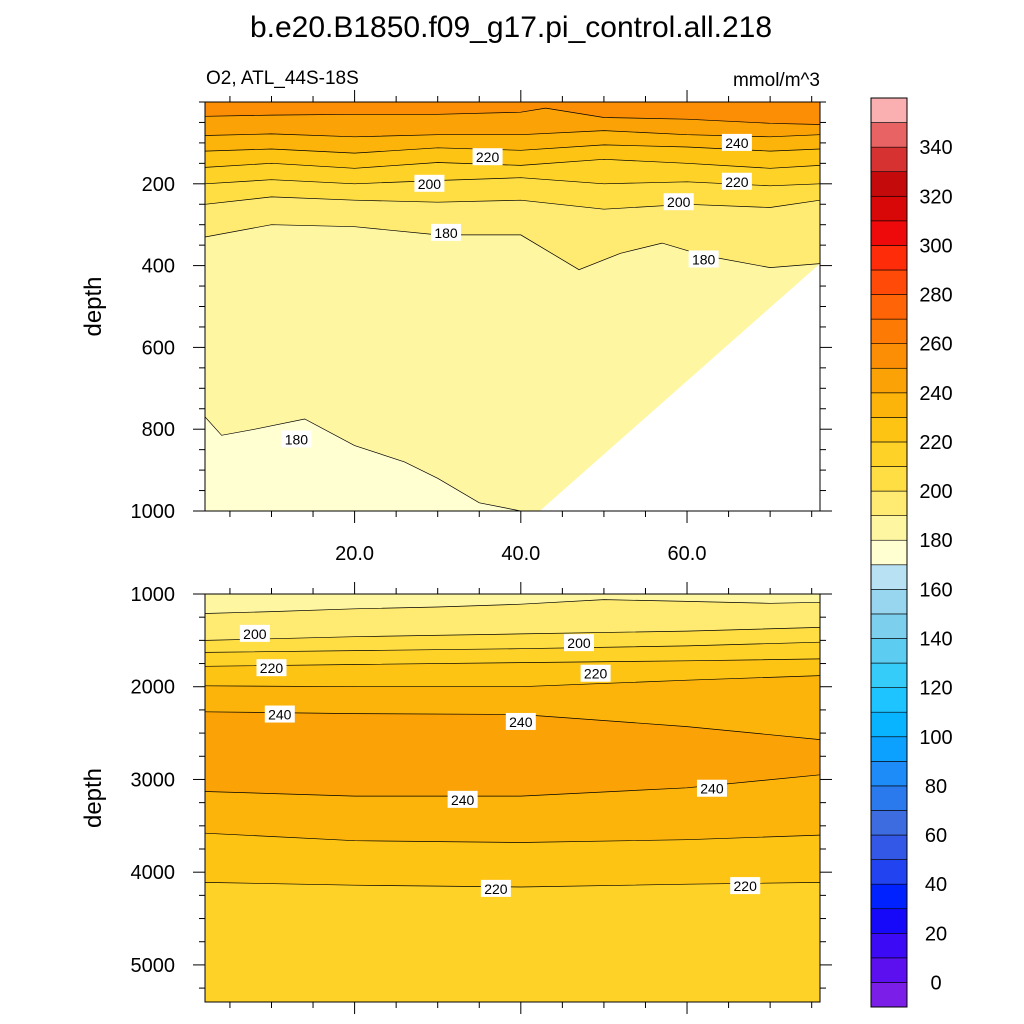 Image resolution: width=1024 pixels, height=1024 pixels. What do you see at coordinates (935, 639) in the screenshot?
I see `colorbar-tick-label: 140` at bounding box center [935, 639].